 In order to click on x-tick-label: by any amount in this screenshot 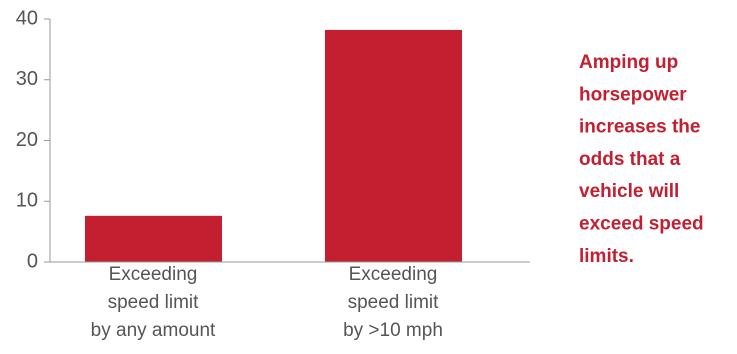, I will do `click(153, 330)`.